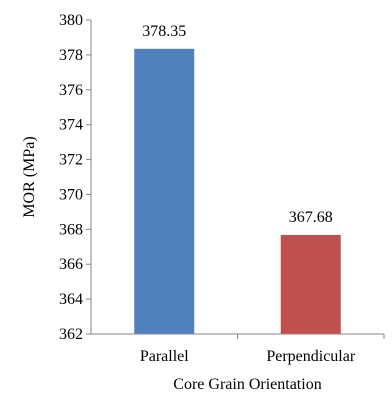 Image resolution: width=392 pixels, height=399 pixels. What do you see at coordinates (311, 356) in the screenshot?
I see `x-tick-label: Perpendicular` at bounding box center [311, 356].